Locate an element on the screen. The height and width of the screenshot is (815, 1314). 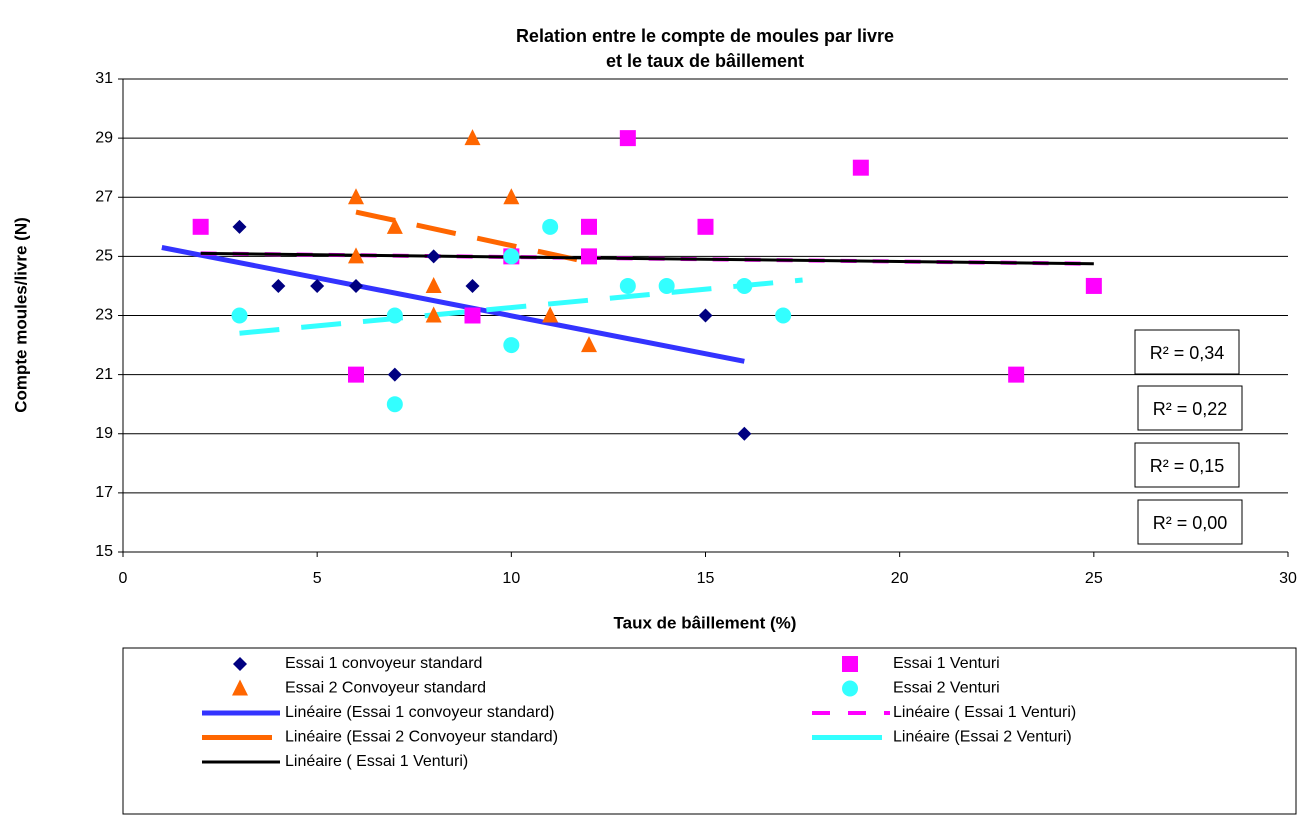
legend-label: Linéaire (Essai 2 Convoyeur standard) is located at coordinates (421, 737).